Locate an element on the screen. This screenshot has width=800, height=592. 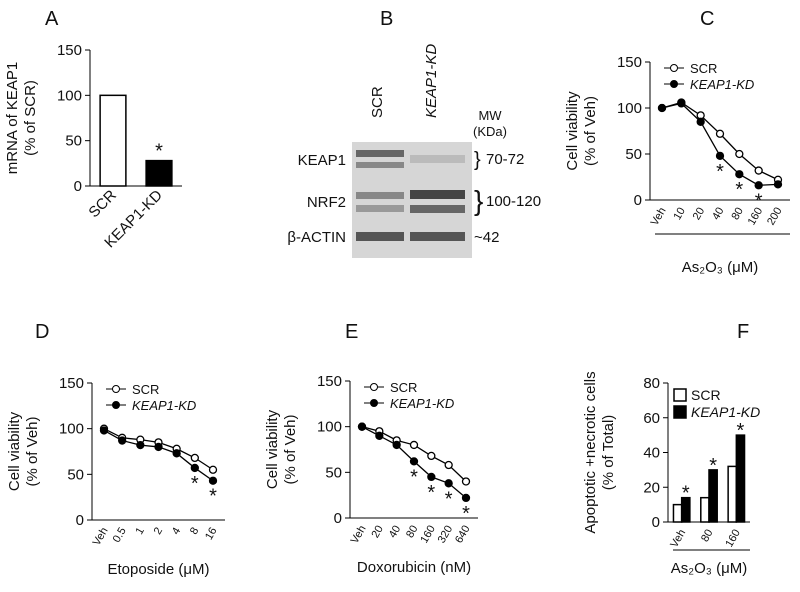
x-tick-label: 80 is located at coordinates (412, 532).